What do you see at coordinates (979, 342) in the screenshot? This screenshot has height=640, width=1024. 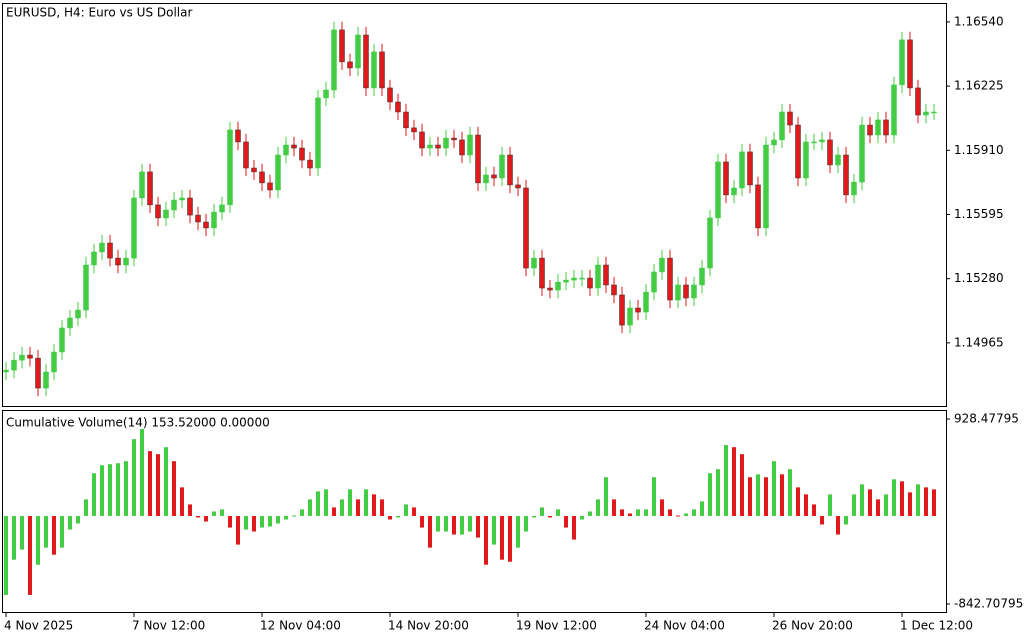 I see `y-tick-label: 1.14965` at bounding box center [979, 342].